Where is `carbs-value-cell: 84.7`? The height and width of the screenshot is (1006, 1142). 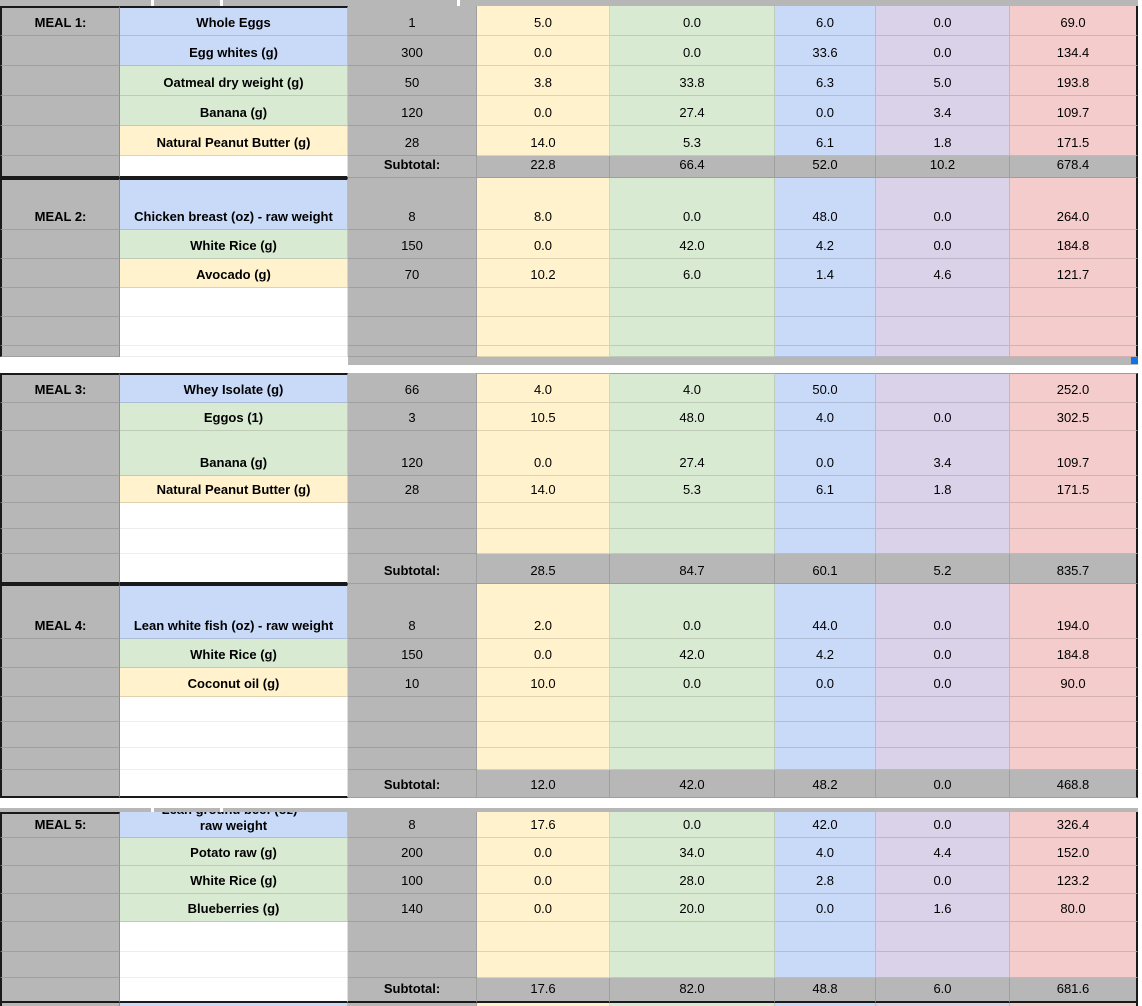 carbs-value-cell: 84.7 is located at coordinates (692, 569).